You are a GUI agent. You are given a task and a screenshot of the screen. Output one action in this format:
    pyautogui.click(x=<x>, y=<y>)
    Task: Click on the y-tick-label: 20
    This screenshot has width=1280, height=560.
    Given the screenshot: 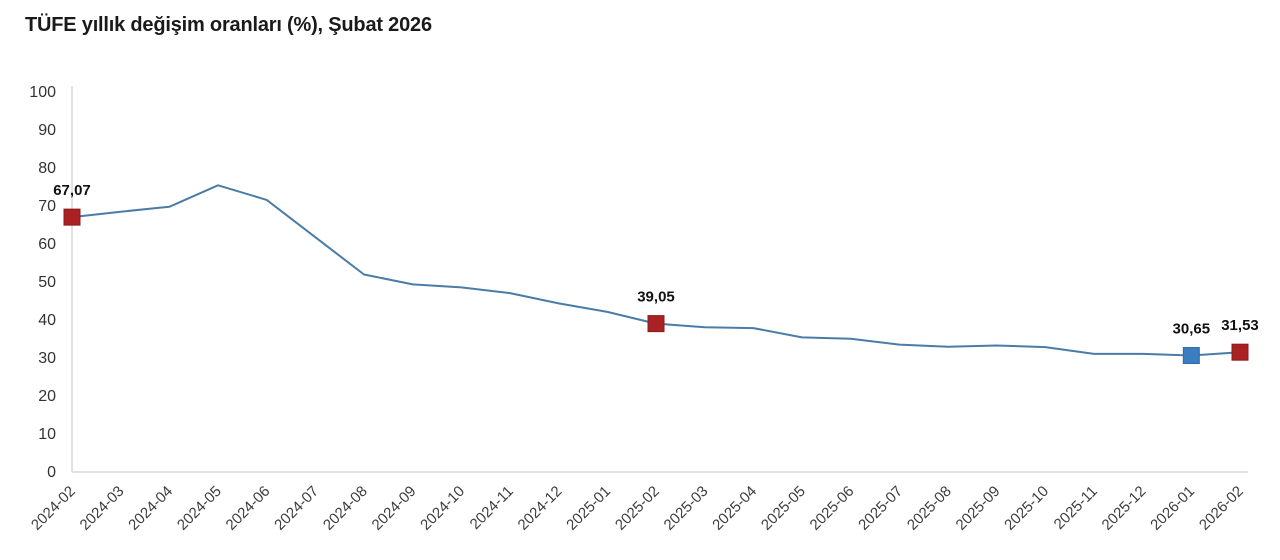 What is the action you would take?
    pyautogui.click(x=47, y=396)
    